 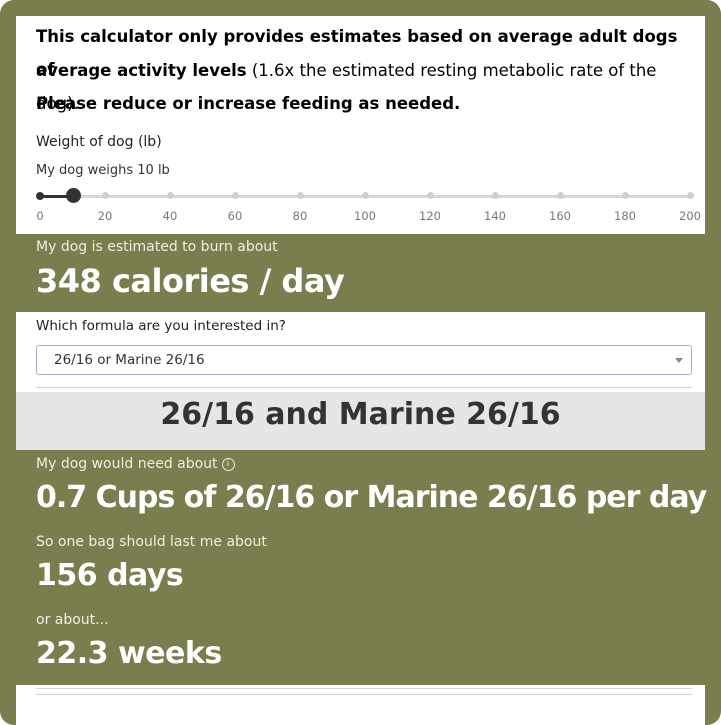 What do you see at coordinates (560, 216) in the screenshot?
I see `slider-tick-label: 160` at bounding box center [560, 216].